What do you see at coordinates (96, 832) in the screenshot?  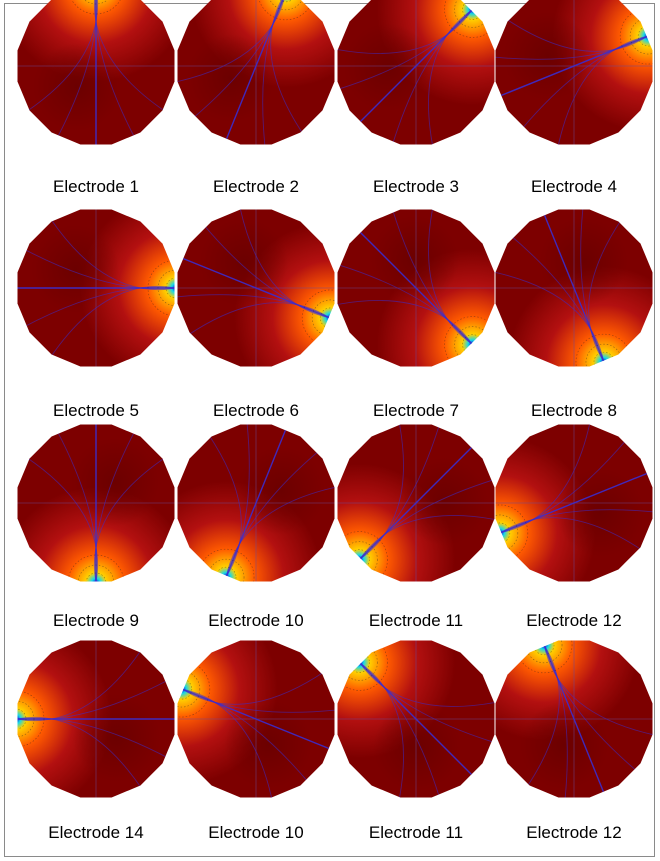 I see `electrode-label: Electrode 14` at bounding box center [96, 832].